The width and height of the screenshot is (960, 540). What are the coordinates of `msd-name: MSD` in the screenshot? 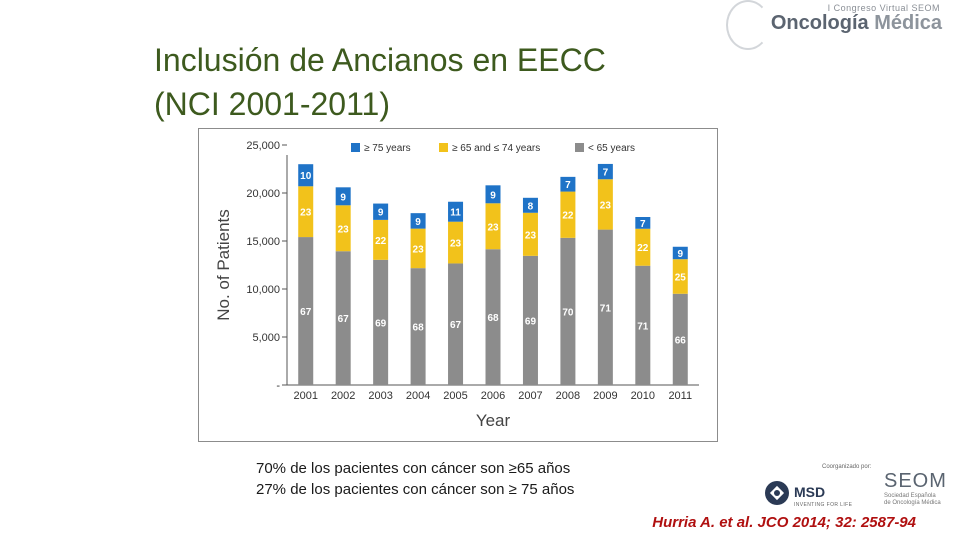 It's located at (810, 492).